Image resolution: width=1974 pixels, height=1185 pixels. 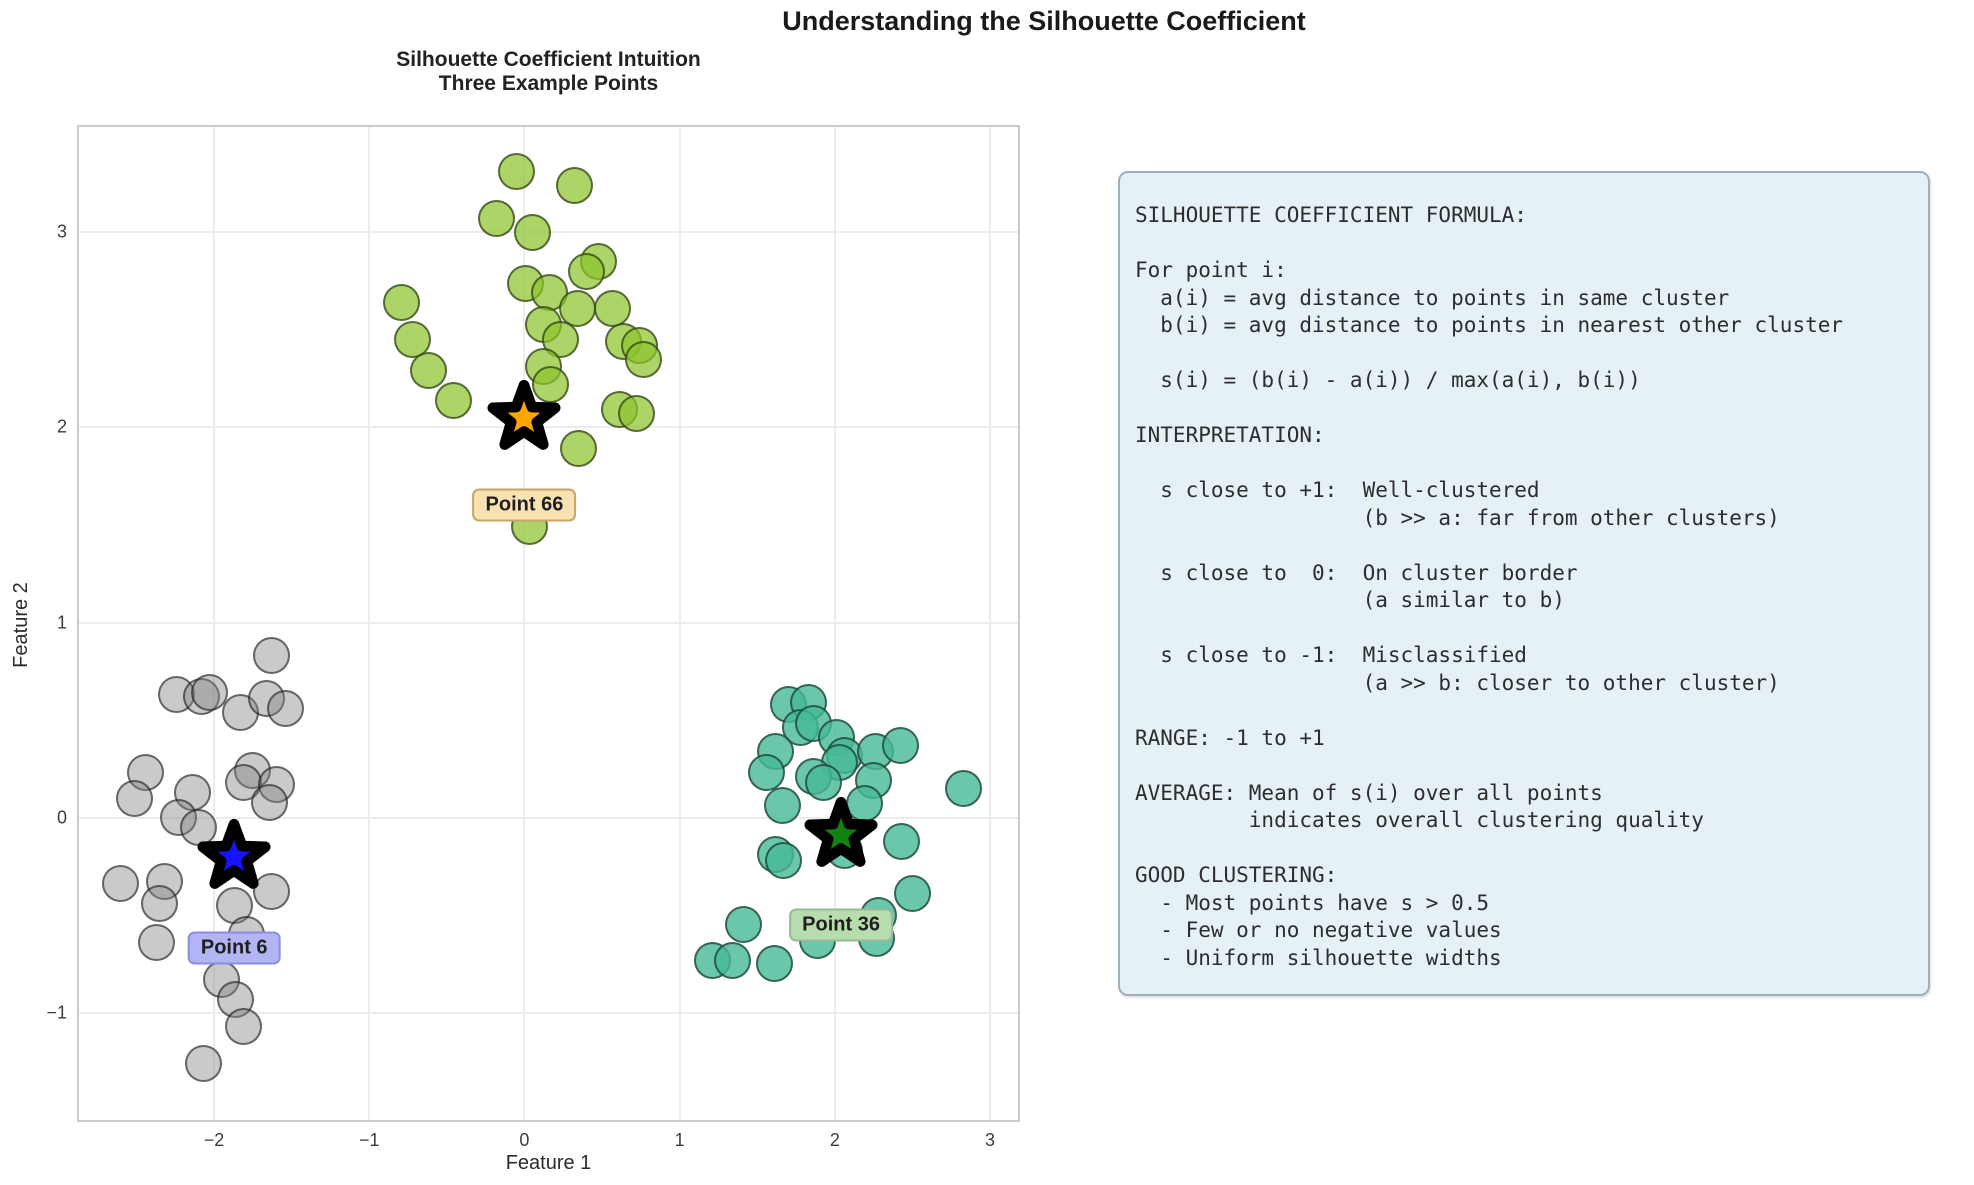 What do you see at coordinates (524, 1140) in the screenshot?
I see `x-tick-label: 0` at bounding box center [524, 1140].